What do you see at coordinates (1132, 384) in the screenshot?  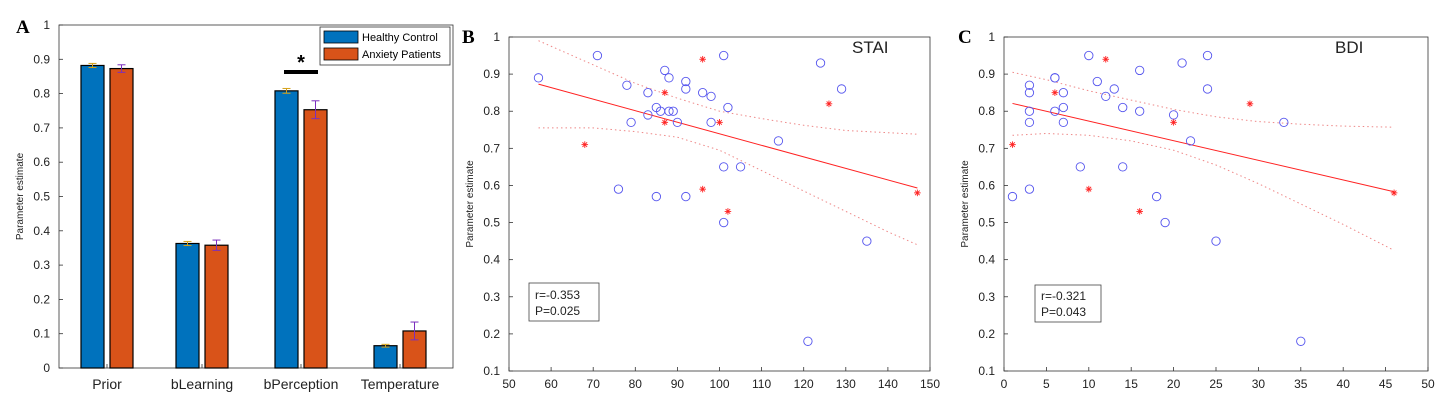 I see `panel-c-x-tick-label: 15` at bounding box center [1132, 384].